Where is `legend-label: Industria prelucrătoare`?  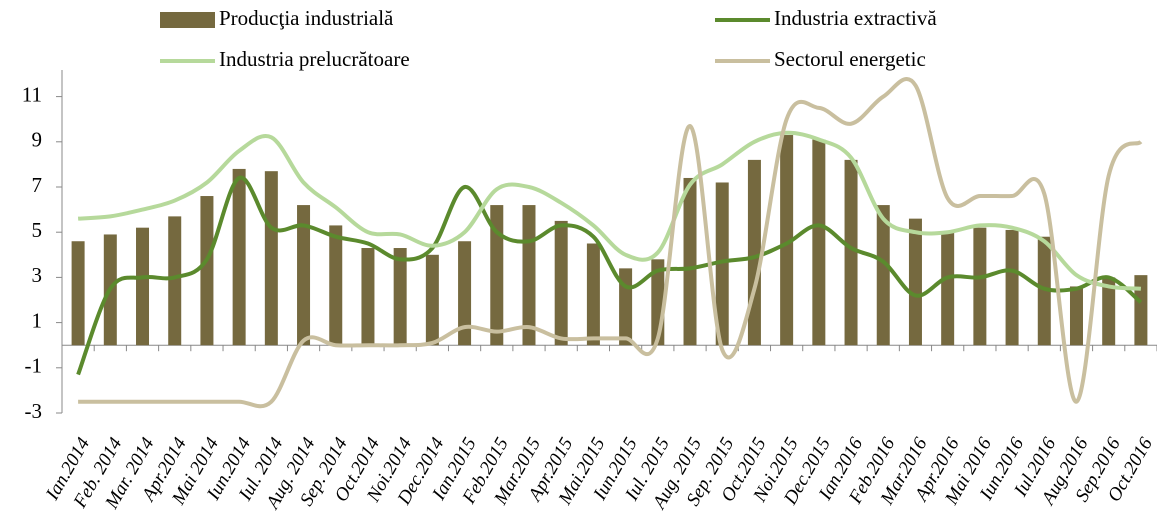 legend-label: Industria prelucrătoare is located at coordinates (314, 59).